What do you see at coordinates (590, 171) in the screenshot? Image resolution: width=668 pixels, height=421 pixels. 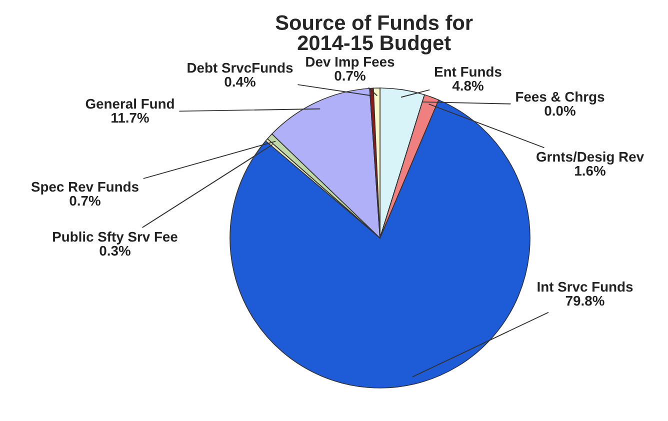 I see `data-label: 1.6%` at bounding box center [590, 171].